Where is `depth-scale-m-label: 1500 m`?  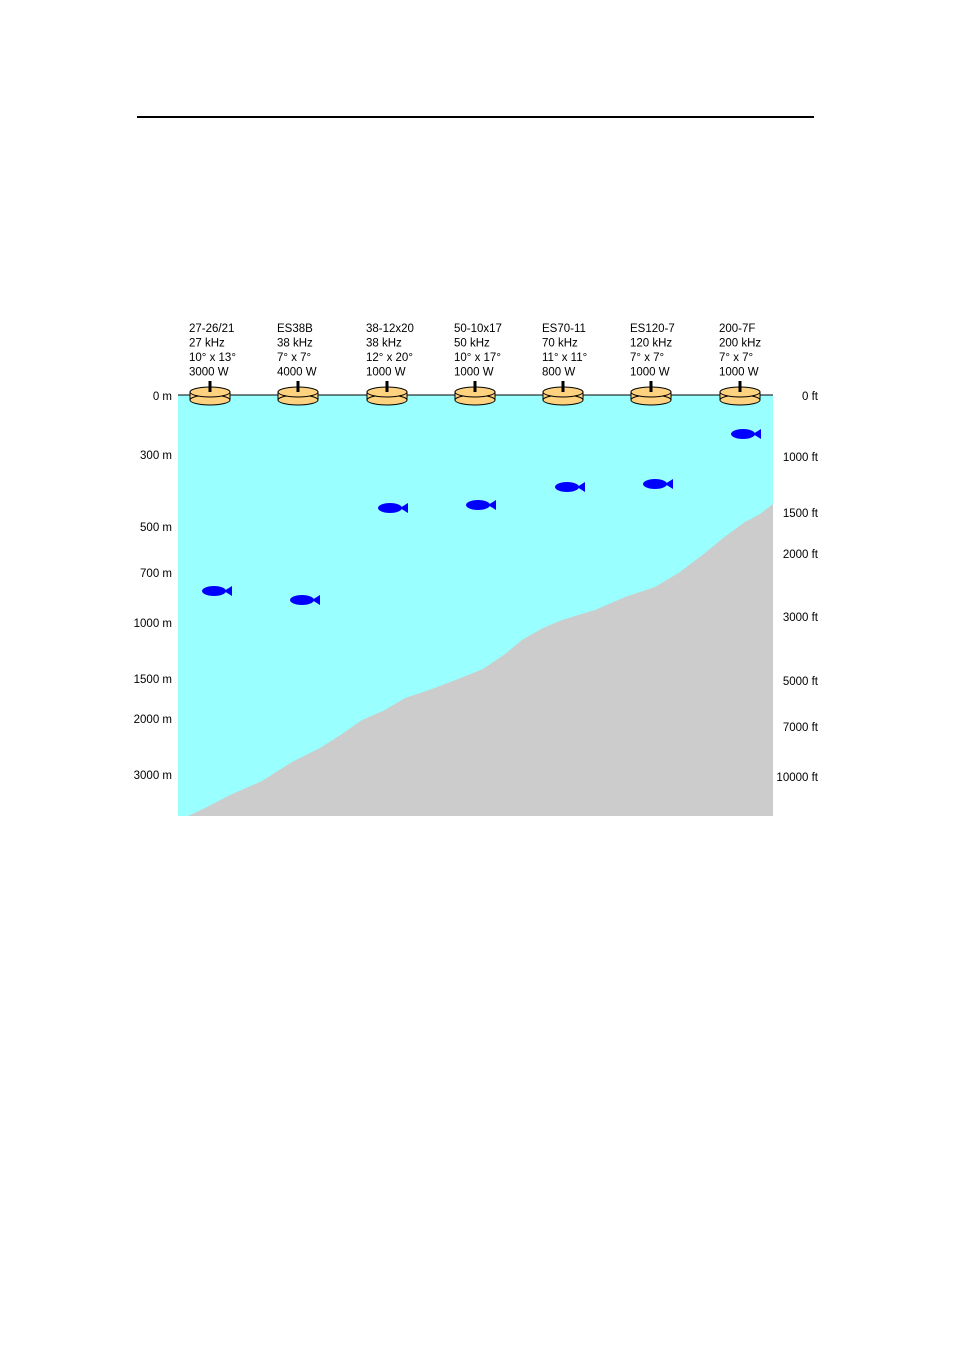 depth-scale-m-label: 1500 m is located at coordinates (153, 680).